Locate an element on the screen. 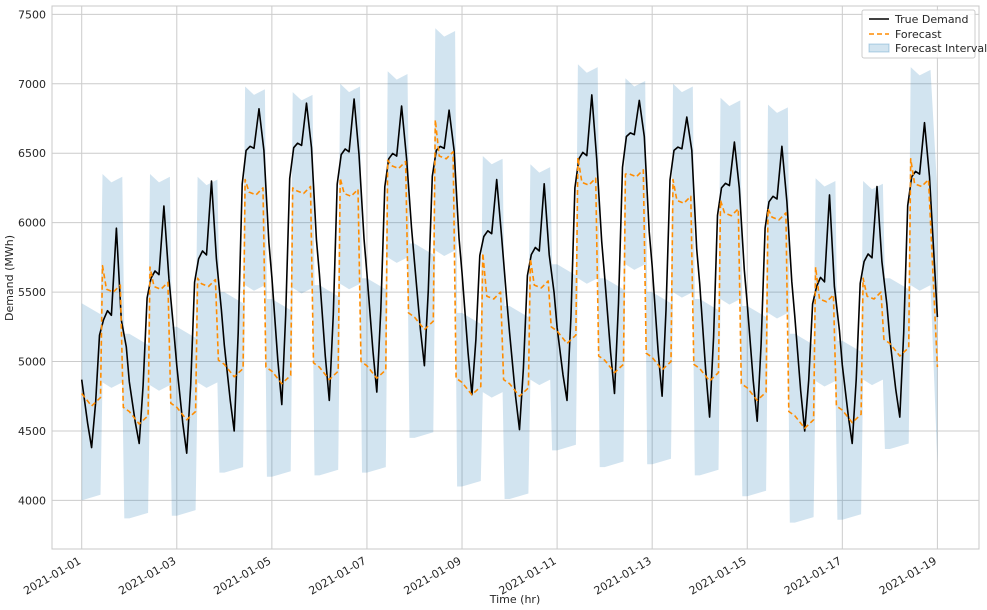  x-tick-label: 2021-01-09 is located at coordinates (433, 575).